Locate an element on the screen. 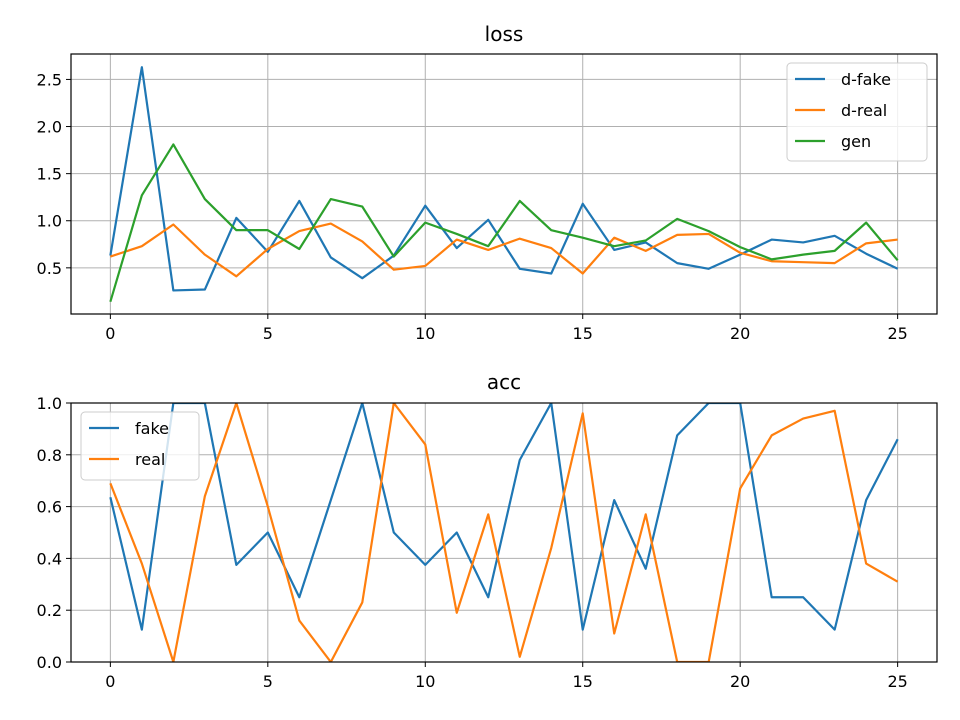 The image size is (960, 720). acc-chart-title: acc is located at coordinates (504, 382).